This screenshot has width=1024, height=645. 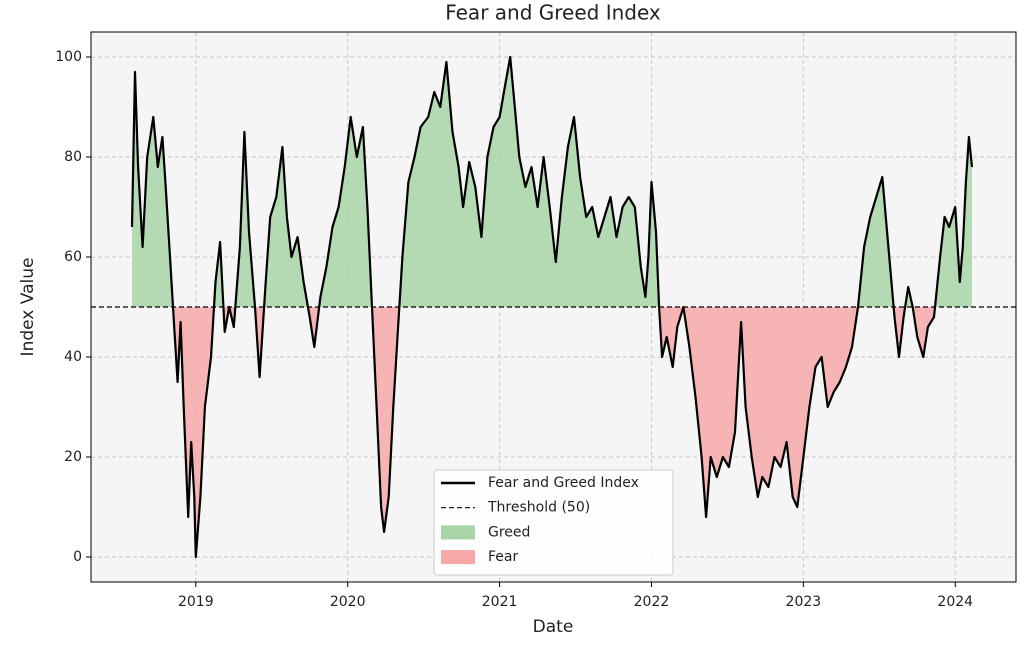 What do you see at coordinates (503, 557) in the screenshot?
I see `legend-label: Fear` at bounding box center [503, 557].